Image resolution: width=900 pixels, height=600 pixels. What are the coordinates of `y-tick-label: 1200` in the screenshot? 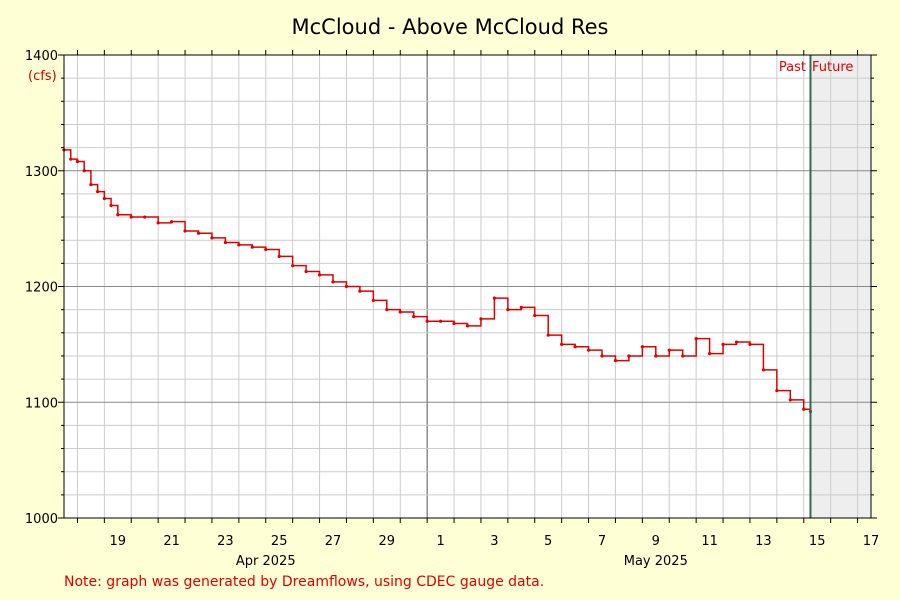 It's located at (41, 288).